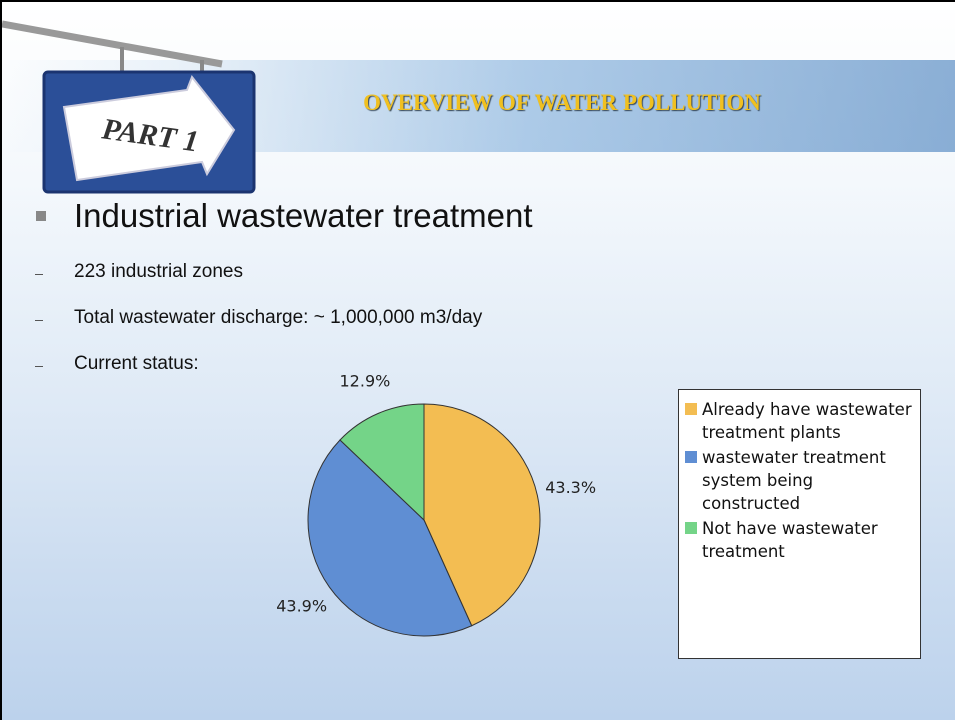 The image size is (955, 720). I want to click on pie-chart: 43.3% 43.9% 12.9%, so click(436, 504).